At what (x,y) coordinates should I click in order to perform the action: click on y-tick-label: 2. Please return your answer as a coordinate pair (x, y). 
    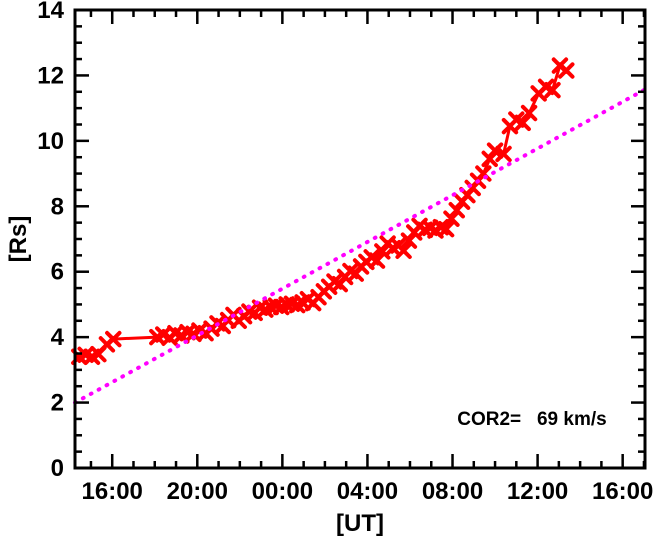
    Looking at the image, I should click on (57, 403).